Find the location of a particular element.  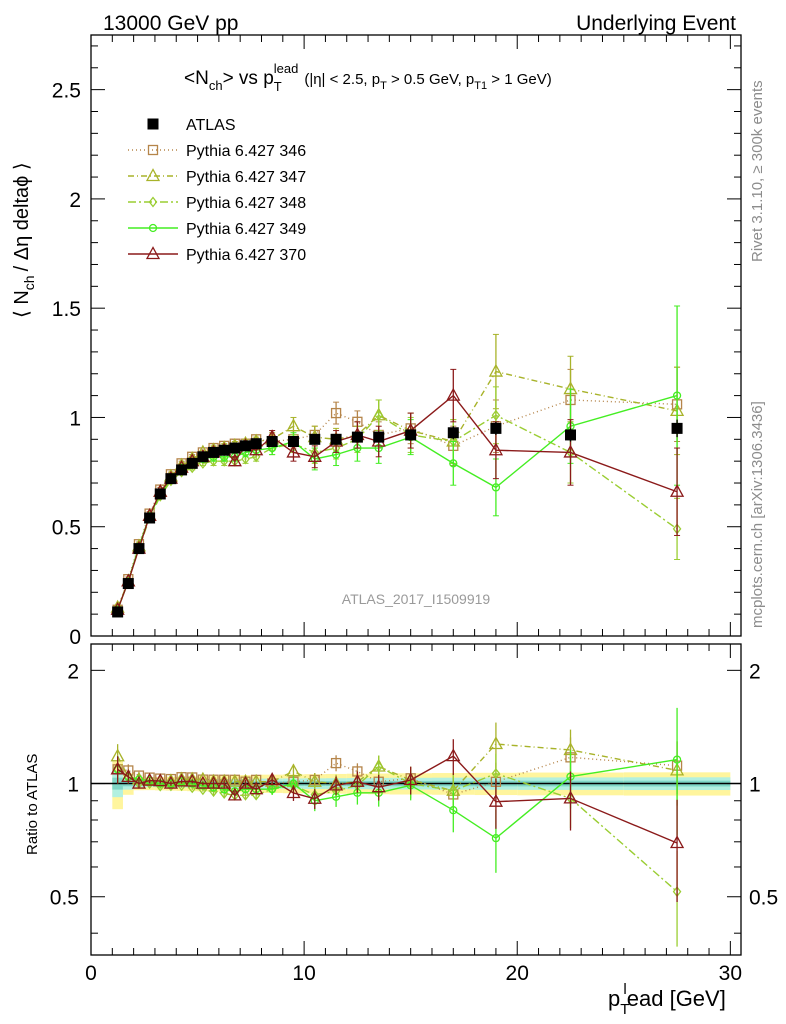

ratio-y-axis-label: Ratio to ATLAS is located at coordinates (32, 804).